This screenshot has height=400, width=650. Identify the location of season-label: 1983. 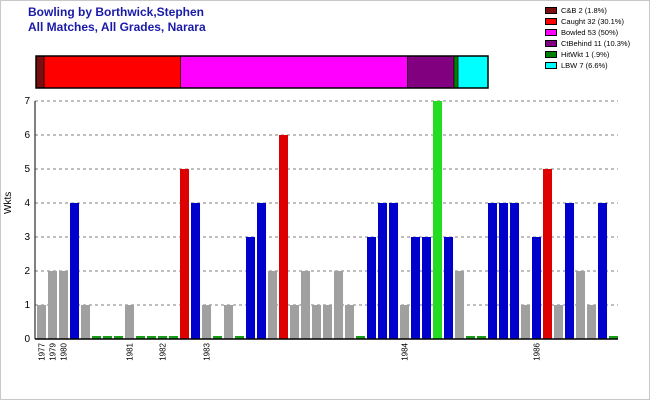
(207, 351).